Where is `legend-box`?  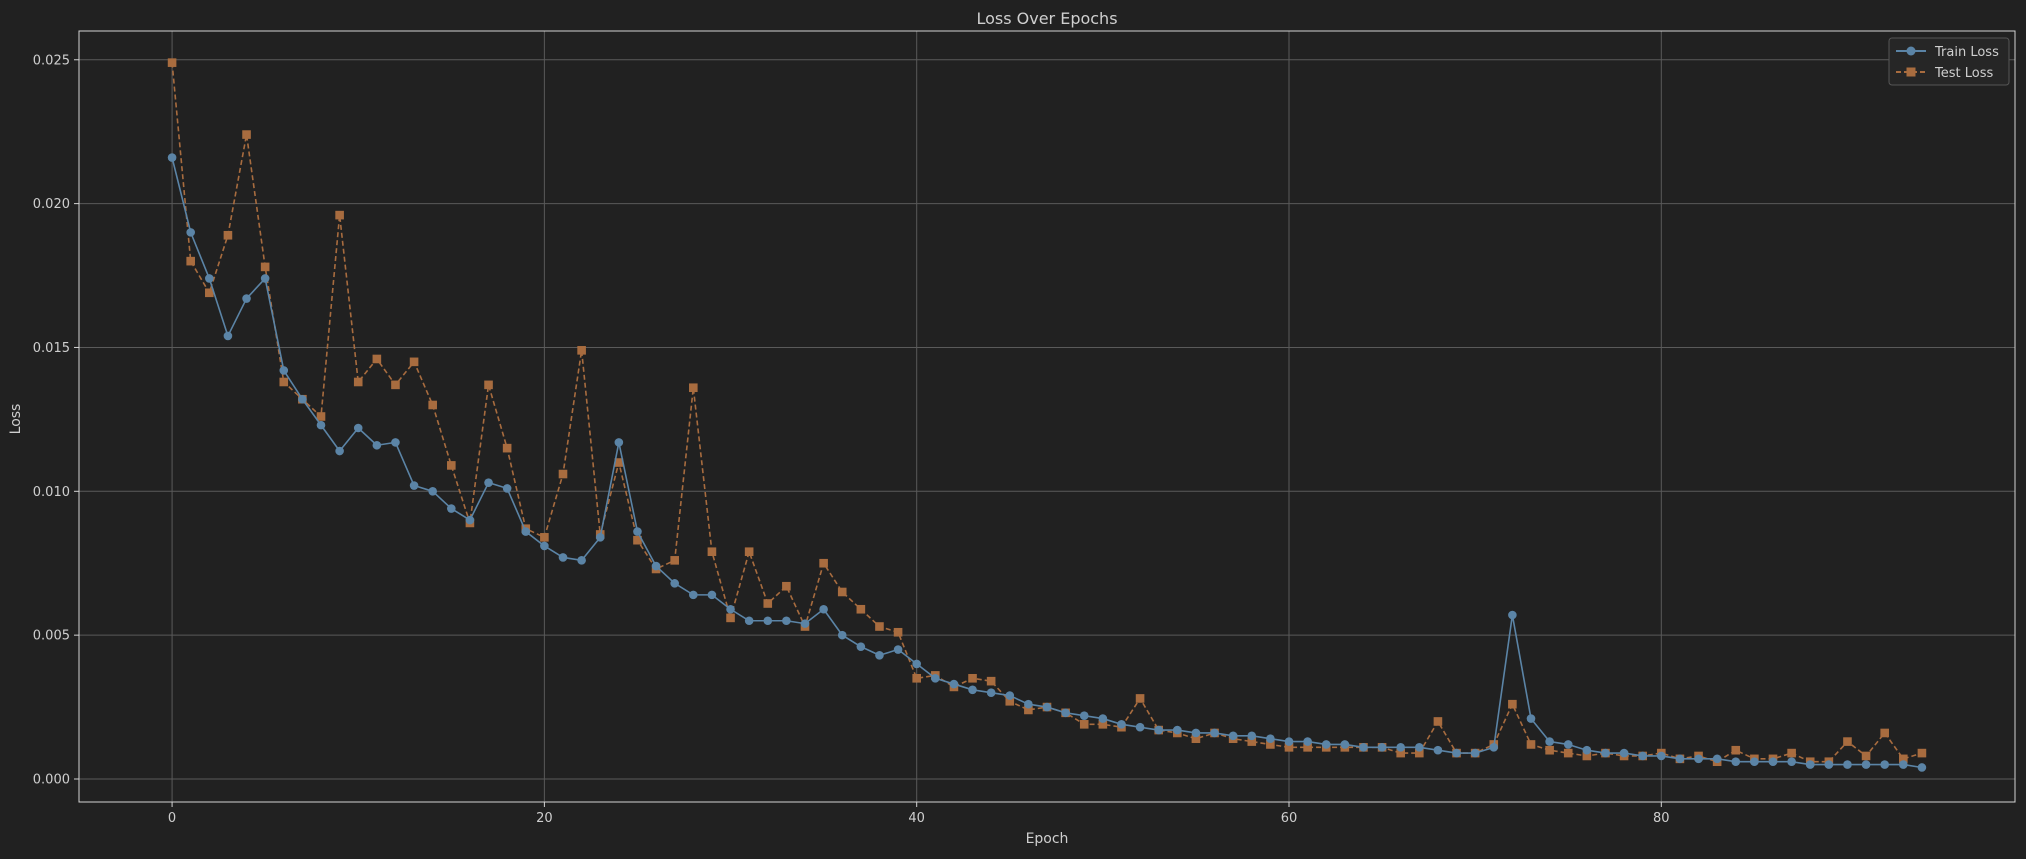
legend-box is located at coordinates (1949, 61).